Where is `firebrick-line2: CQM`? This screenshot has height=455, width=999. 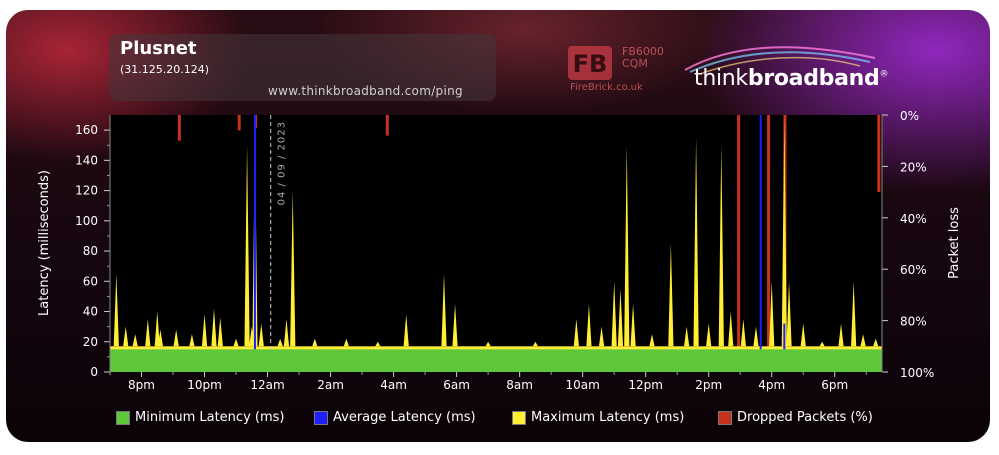 firebrick-line2: CQM is located at coordinates (635, 63).